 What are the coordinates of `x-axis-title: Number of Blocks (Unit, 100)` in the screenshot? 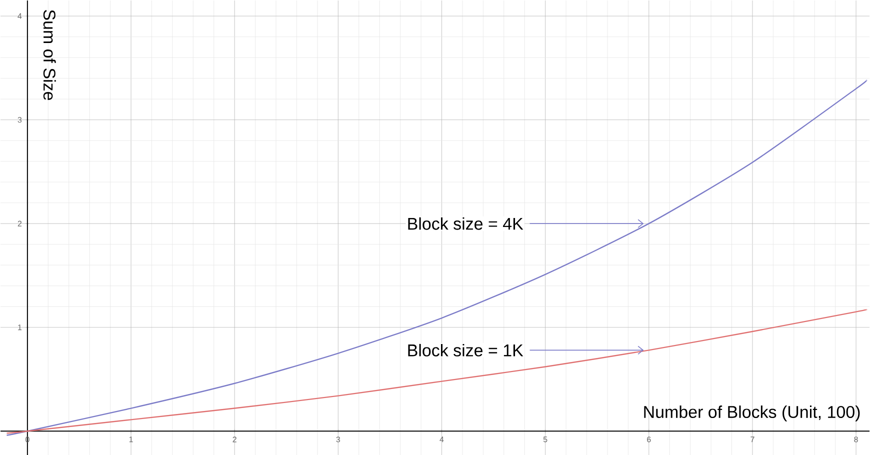 It's located at (752, 413).